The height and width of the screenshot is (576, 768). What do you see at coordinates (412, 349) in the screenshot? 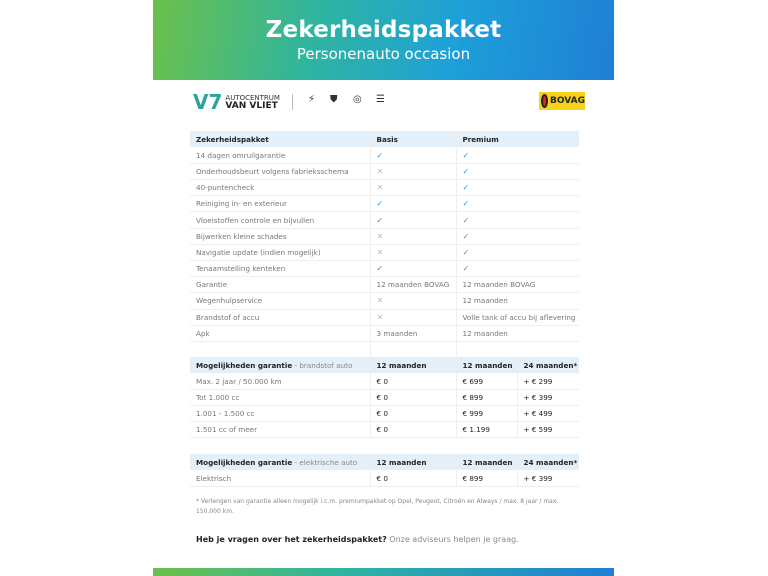
I see `empty-cell` at bounding box center [412, 349].